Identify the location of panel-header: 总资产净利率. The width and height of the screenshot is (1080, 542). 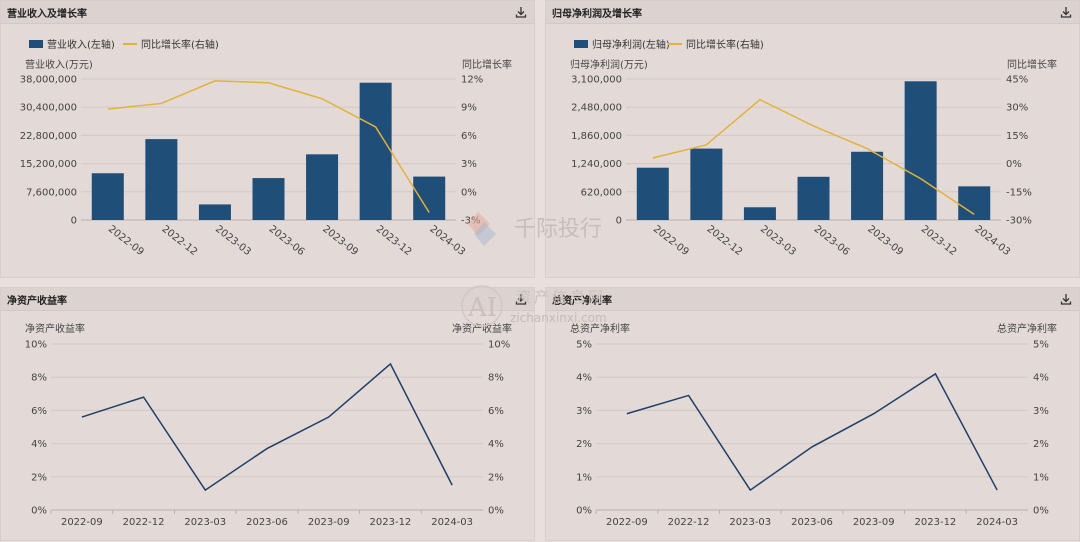
(812, 299).